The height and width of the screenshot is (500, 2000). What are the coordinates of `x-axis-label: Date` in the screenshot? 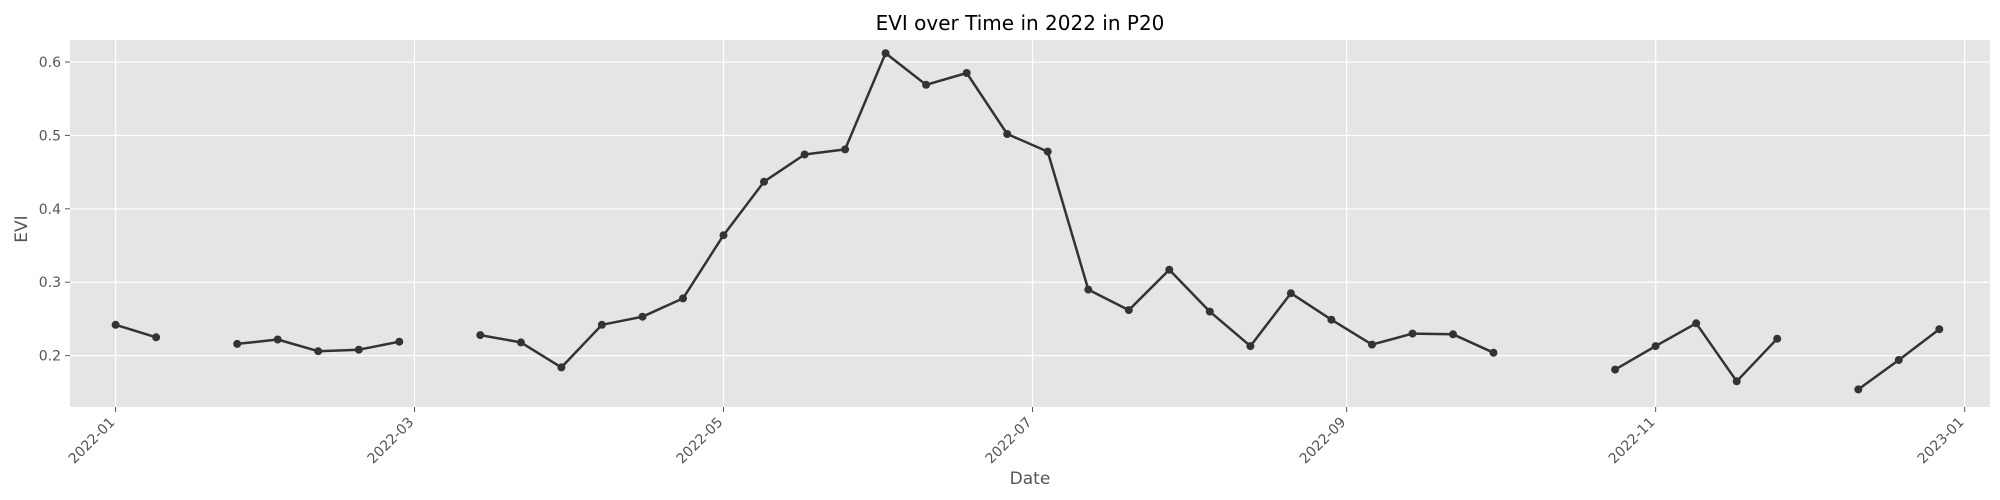 It's located at (1030, 479).